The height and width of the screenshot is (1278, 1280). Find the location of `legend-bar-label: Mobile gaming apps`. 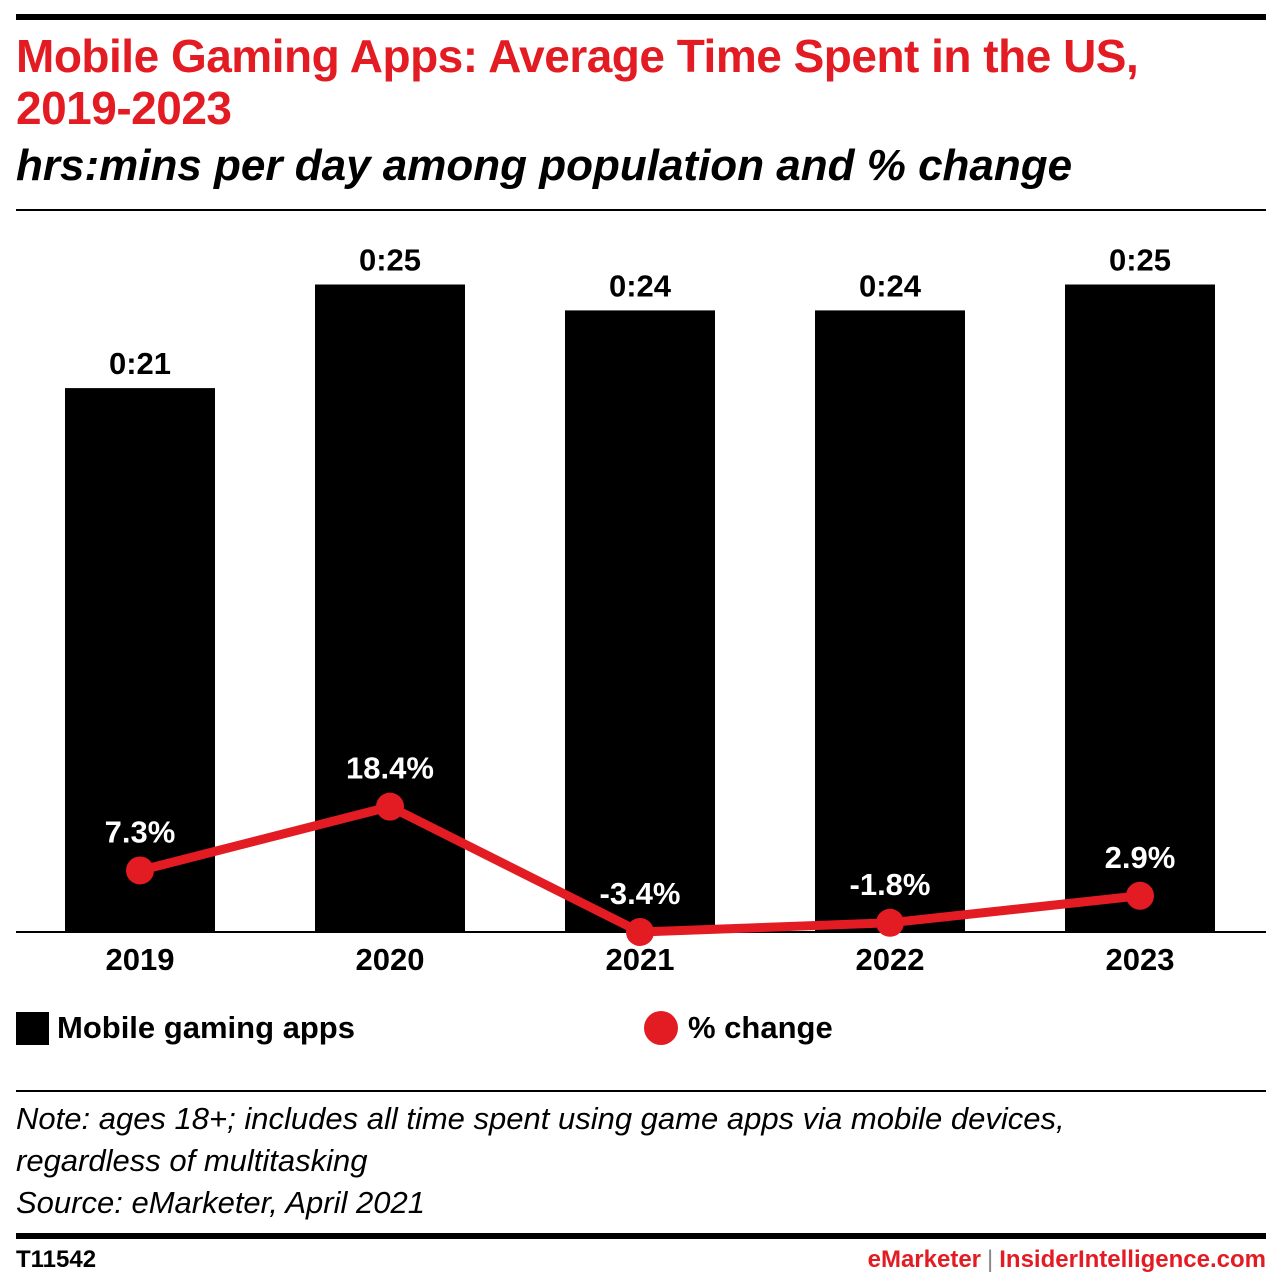

legend-bar-label: Mobile gaming apps is located at coordinates (206, 1027).